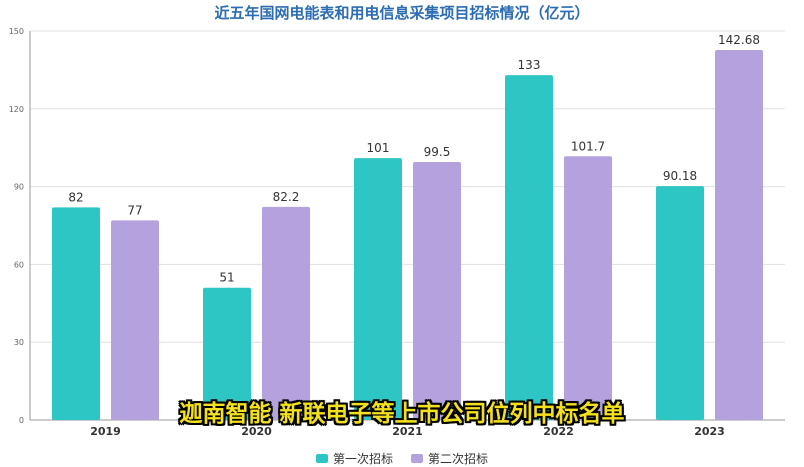  What do you see at coordinates (16, 109) in the screenshot?
I see `y-tick-label: 120` at bounding box center [16, 109].